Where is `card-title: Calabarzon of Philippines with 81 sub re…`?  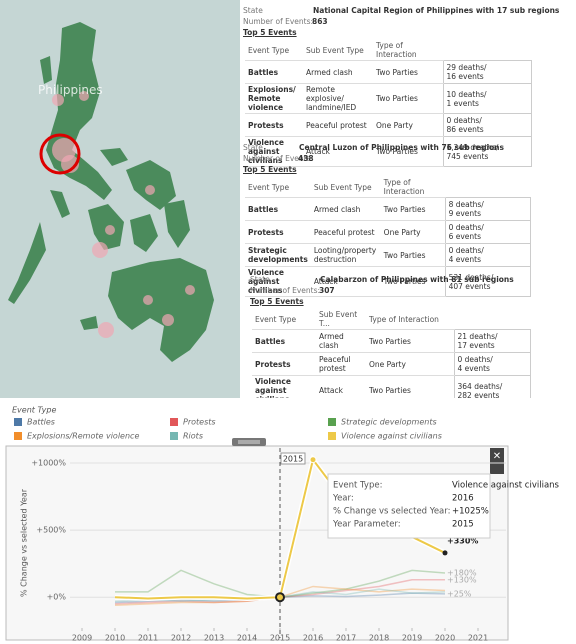 card-title: Calabarzon of Philippines with 81 sub re… is located at coordinates (417, 279).